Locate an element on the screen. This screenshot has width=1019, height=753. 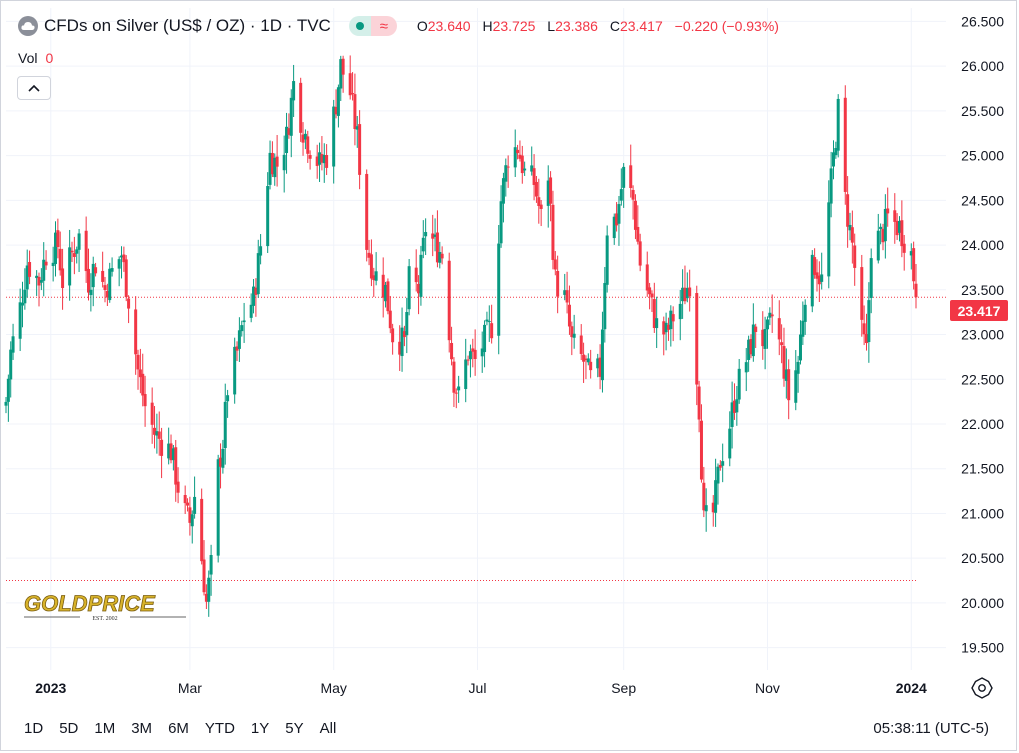
symbol-title: CFDs on Silver (US$ / OZ) · 1D · TVC is located at coordinates (187, 25).